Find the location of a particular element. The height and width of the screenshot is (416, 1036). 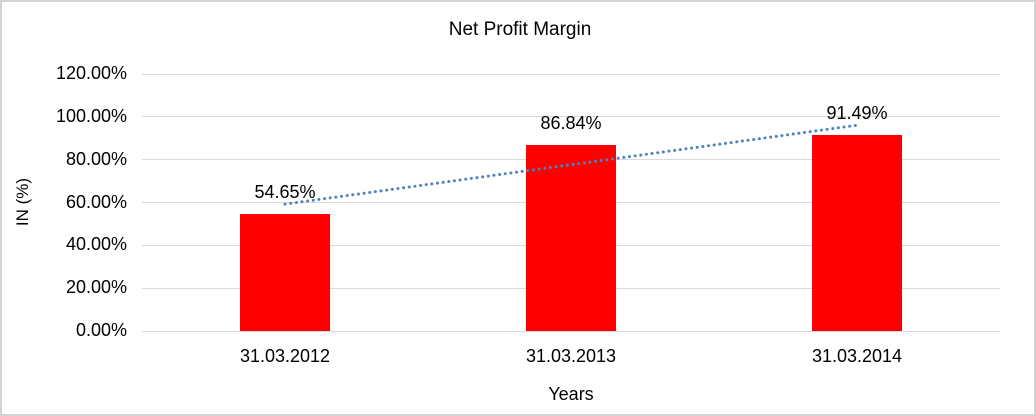

bar-data-label: 86.84% is located at coordinates (571, 123).